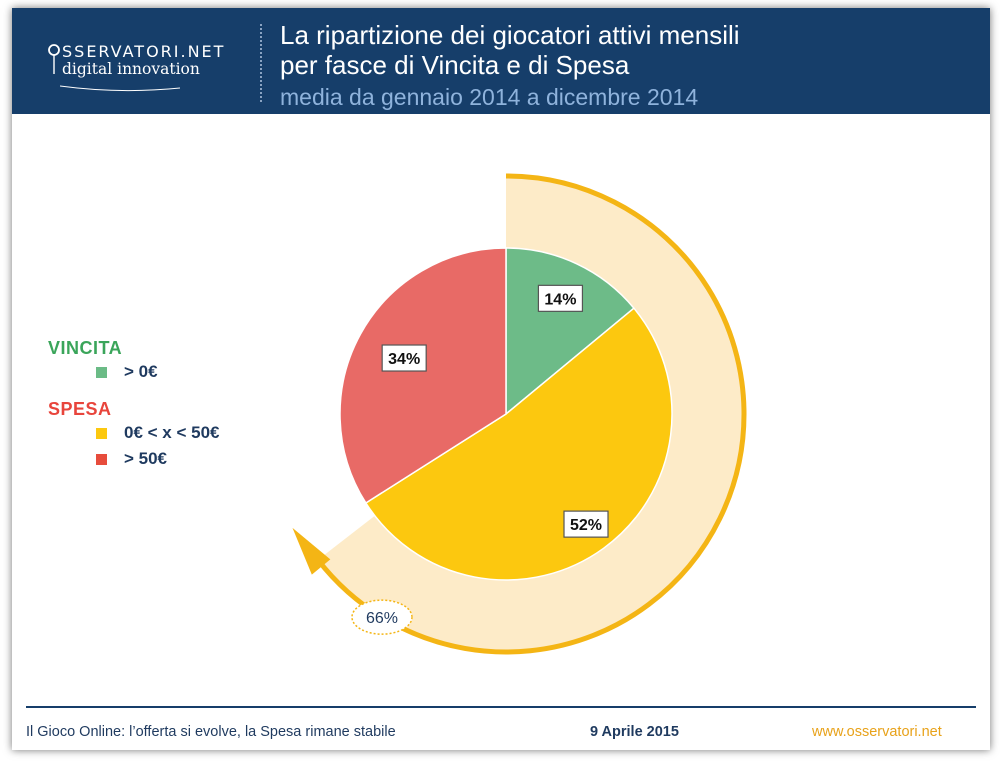 The image size is (1000, 761). I want to click on footer-url: www.osservatori.net, so click(877, 732).